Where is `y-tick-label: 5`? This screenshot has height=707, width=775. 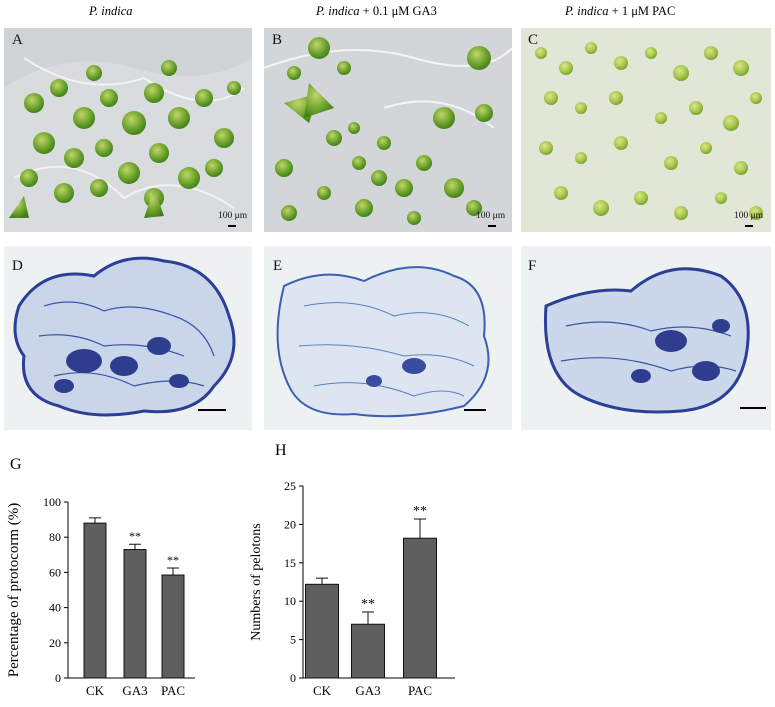
y-tick-label: 5 is located at coordinates (293, 640).